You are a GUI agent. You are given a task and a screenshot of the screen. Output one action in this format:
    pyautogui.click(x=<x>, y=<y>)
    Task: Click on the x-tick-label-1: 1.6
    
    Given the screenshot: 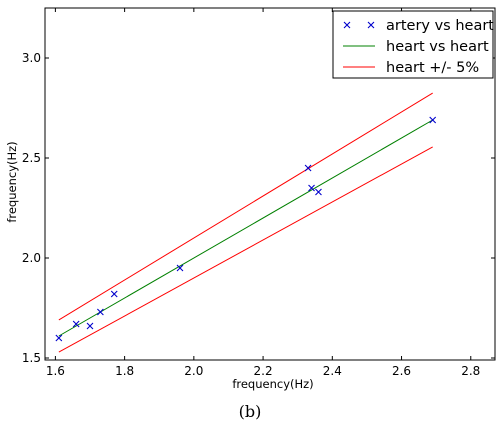 What is the action you would take?
    pyautogui.click(x=55, y=371)
    